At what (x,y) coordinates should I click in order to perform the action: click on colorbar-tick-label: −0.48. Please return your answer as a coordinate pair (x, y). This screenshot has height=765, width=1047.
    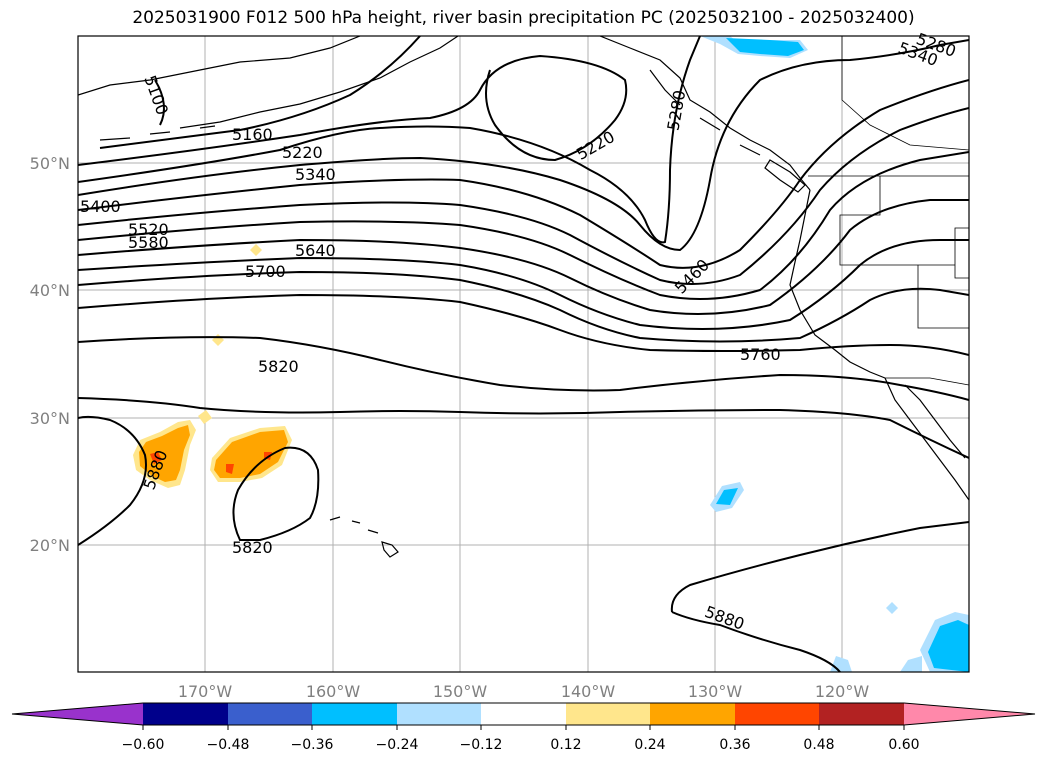
    Looking at the image, I should click on (228, 745).